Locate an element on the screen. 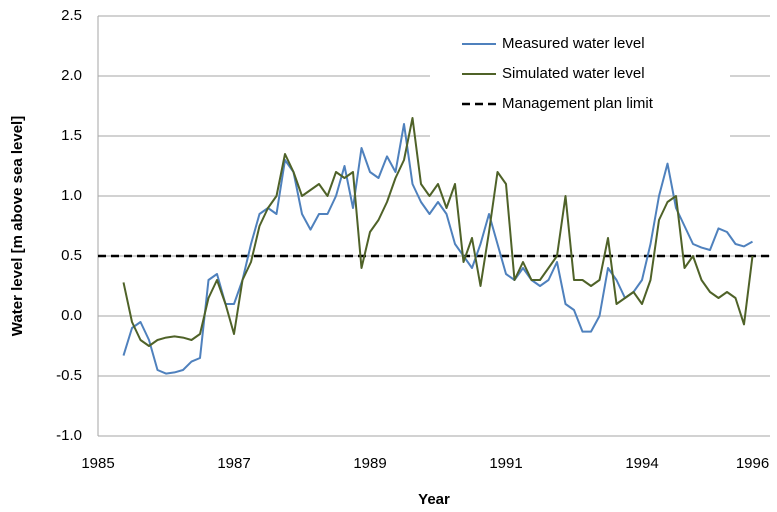 Image resolution: width=777 pixels, height=512 pixels. y-tick-label: 1.5 is located at coordinates (71, 135).